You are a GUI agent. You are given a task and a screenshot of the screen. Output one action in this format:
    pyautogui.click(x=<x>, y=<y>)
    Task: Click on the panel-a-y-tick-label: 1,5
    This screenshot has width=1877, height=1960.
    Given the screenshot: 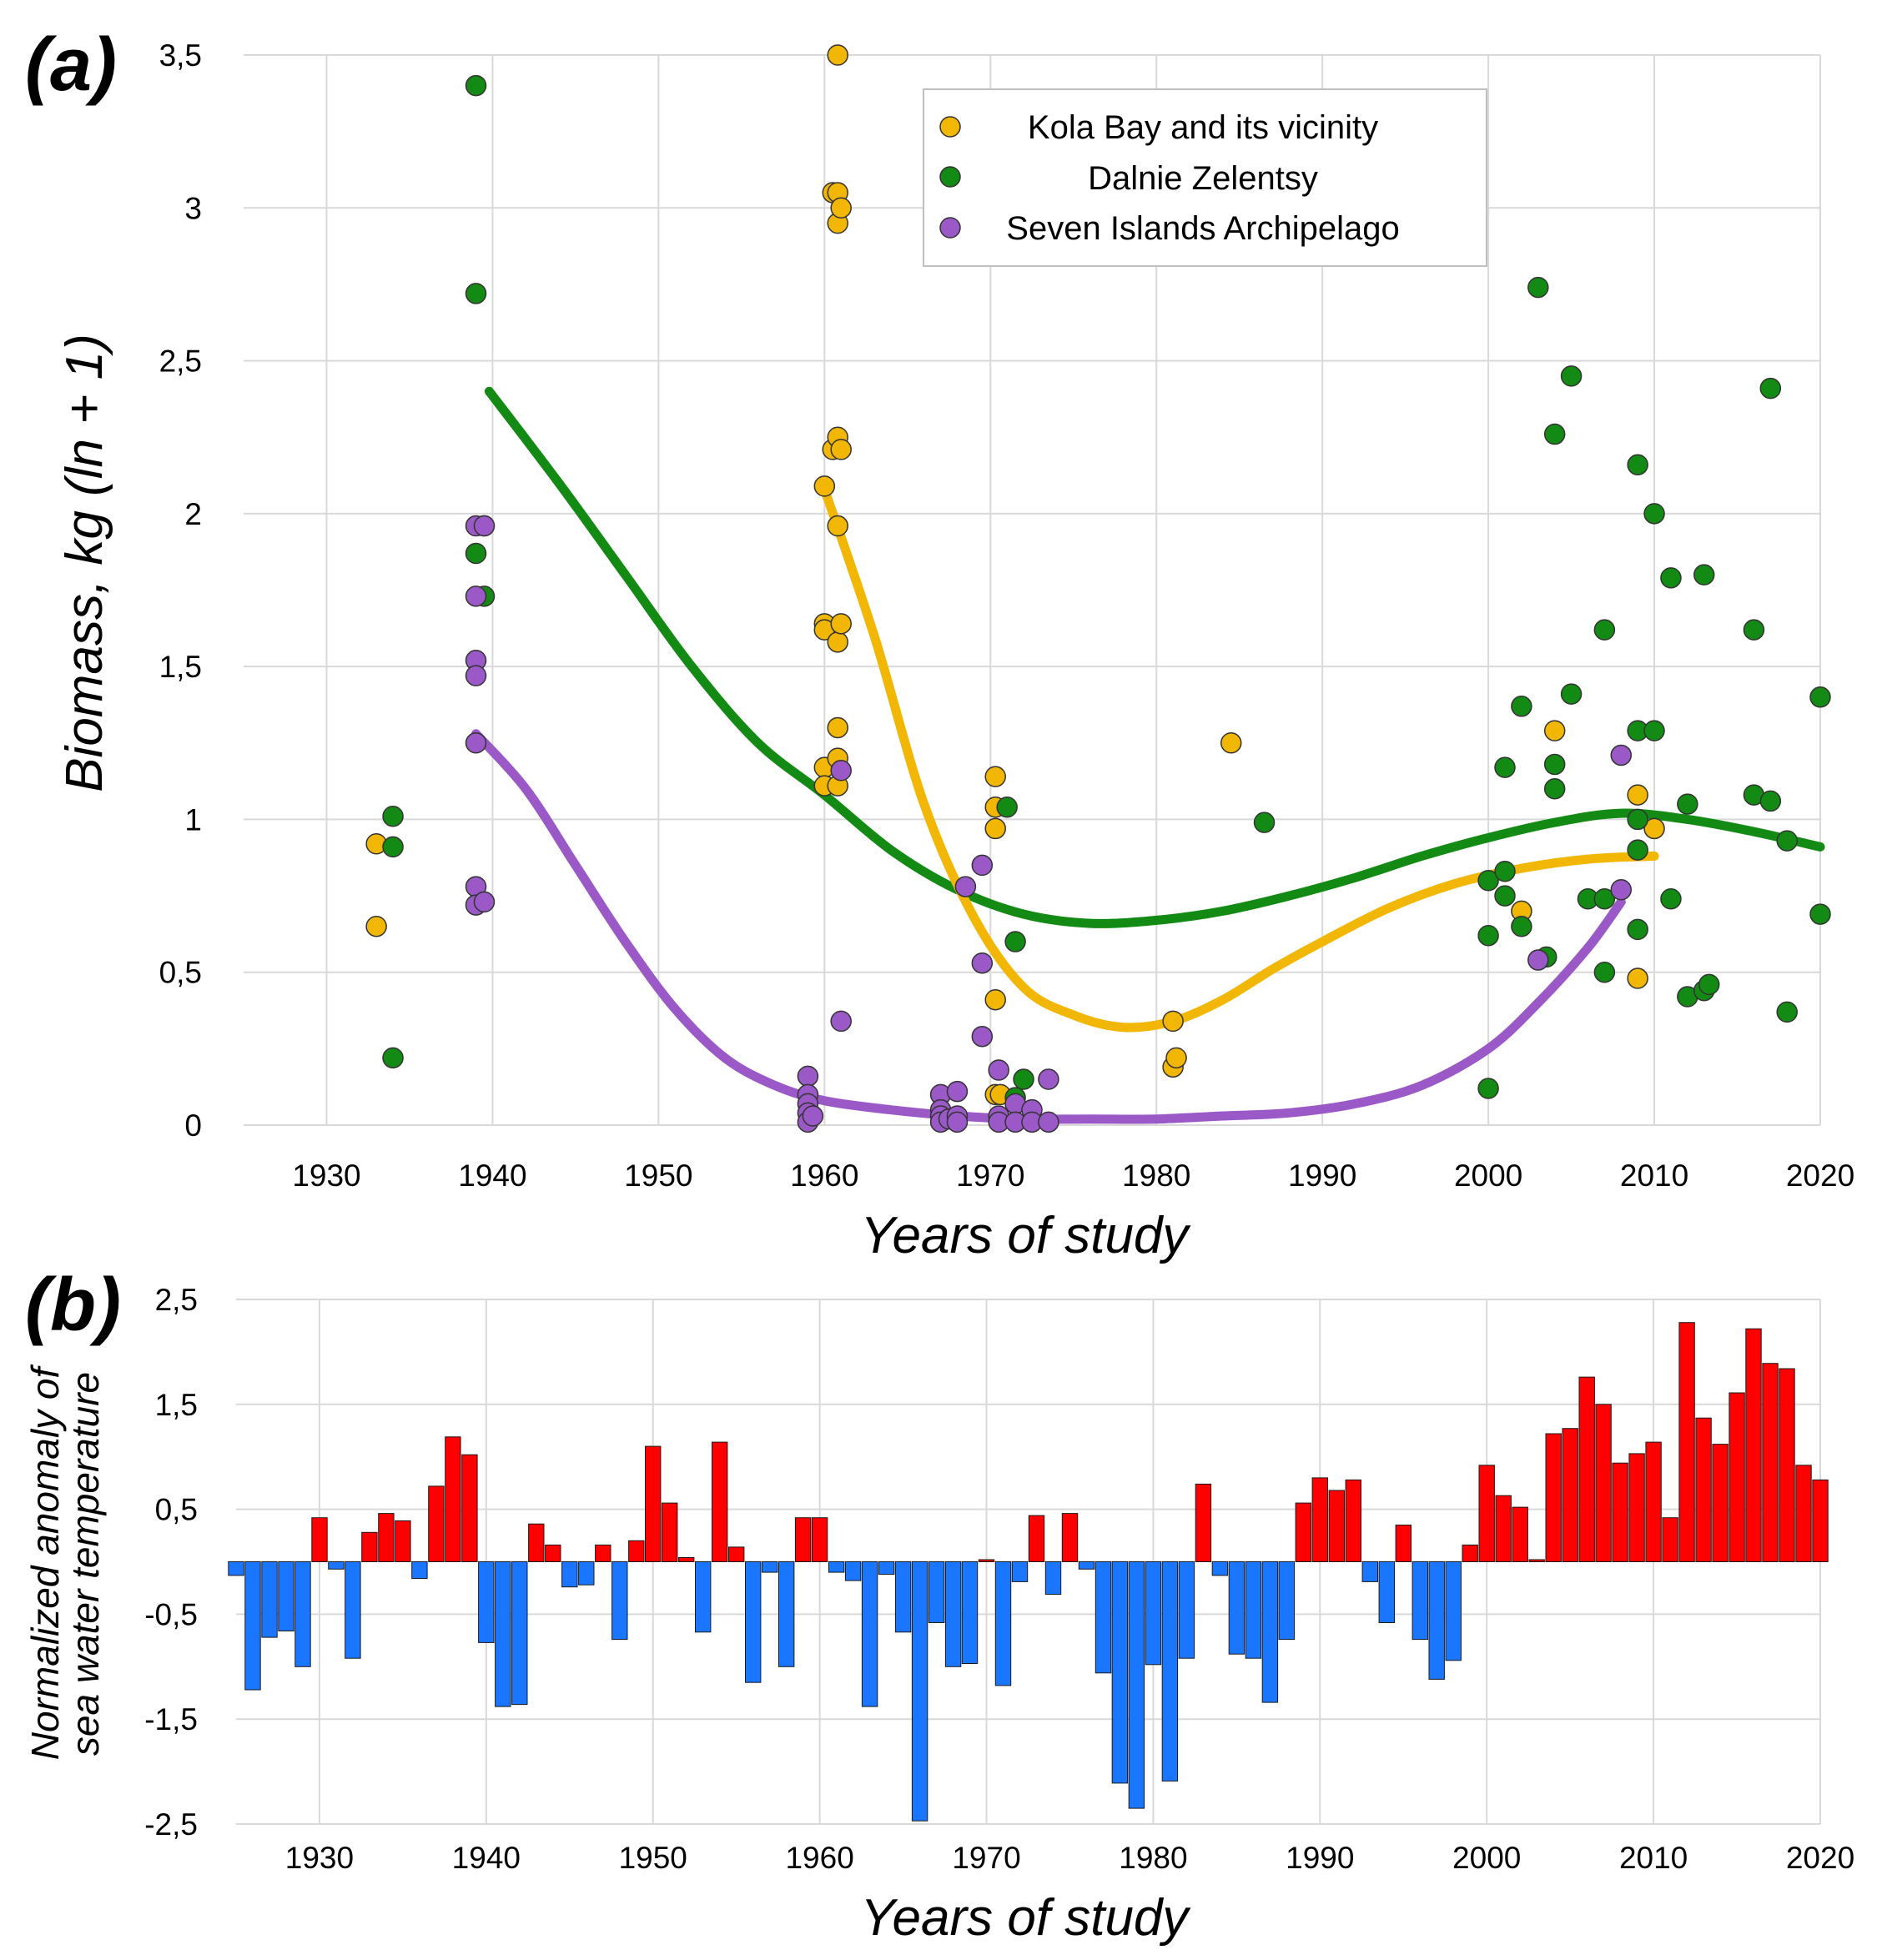 What is the action you would take?
    pyautogui.click(x=180, y=667)
    